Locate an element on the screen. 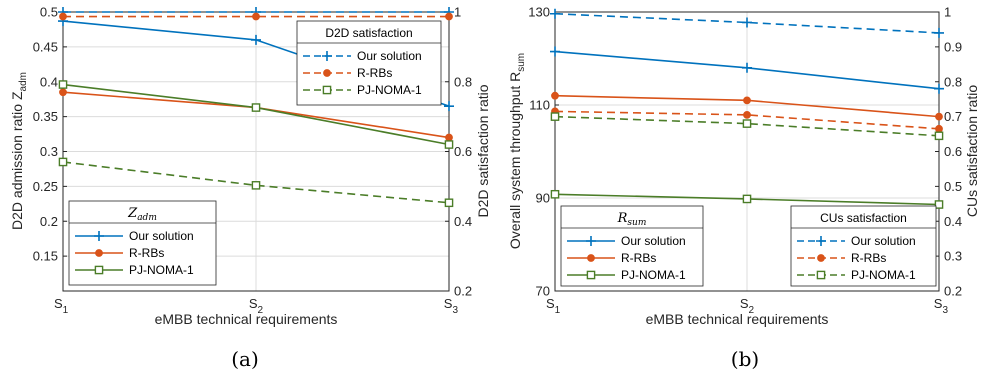 The width and height of the screenshot is (984, 381). legend-legend_left: Rsum Our solution R-RBs PJ-NOMA-1 is located at coordinates (632, 246).